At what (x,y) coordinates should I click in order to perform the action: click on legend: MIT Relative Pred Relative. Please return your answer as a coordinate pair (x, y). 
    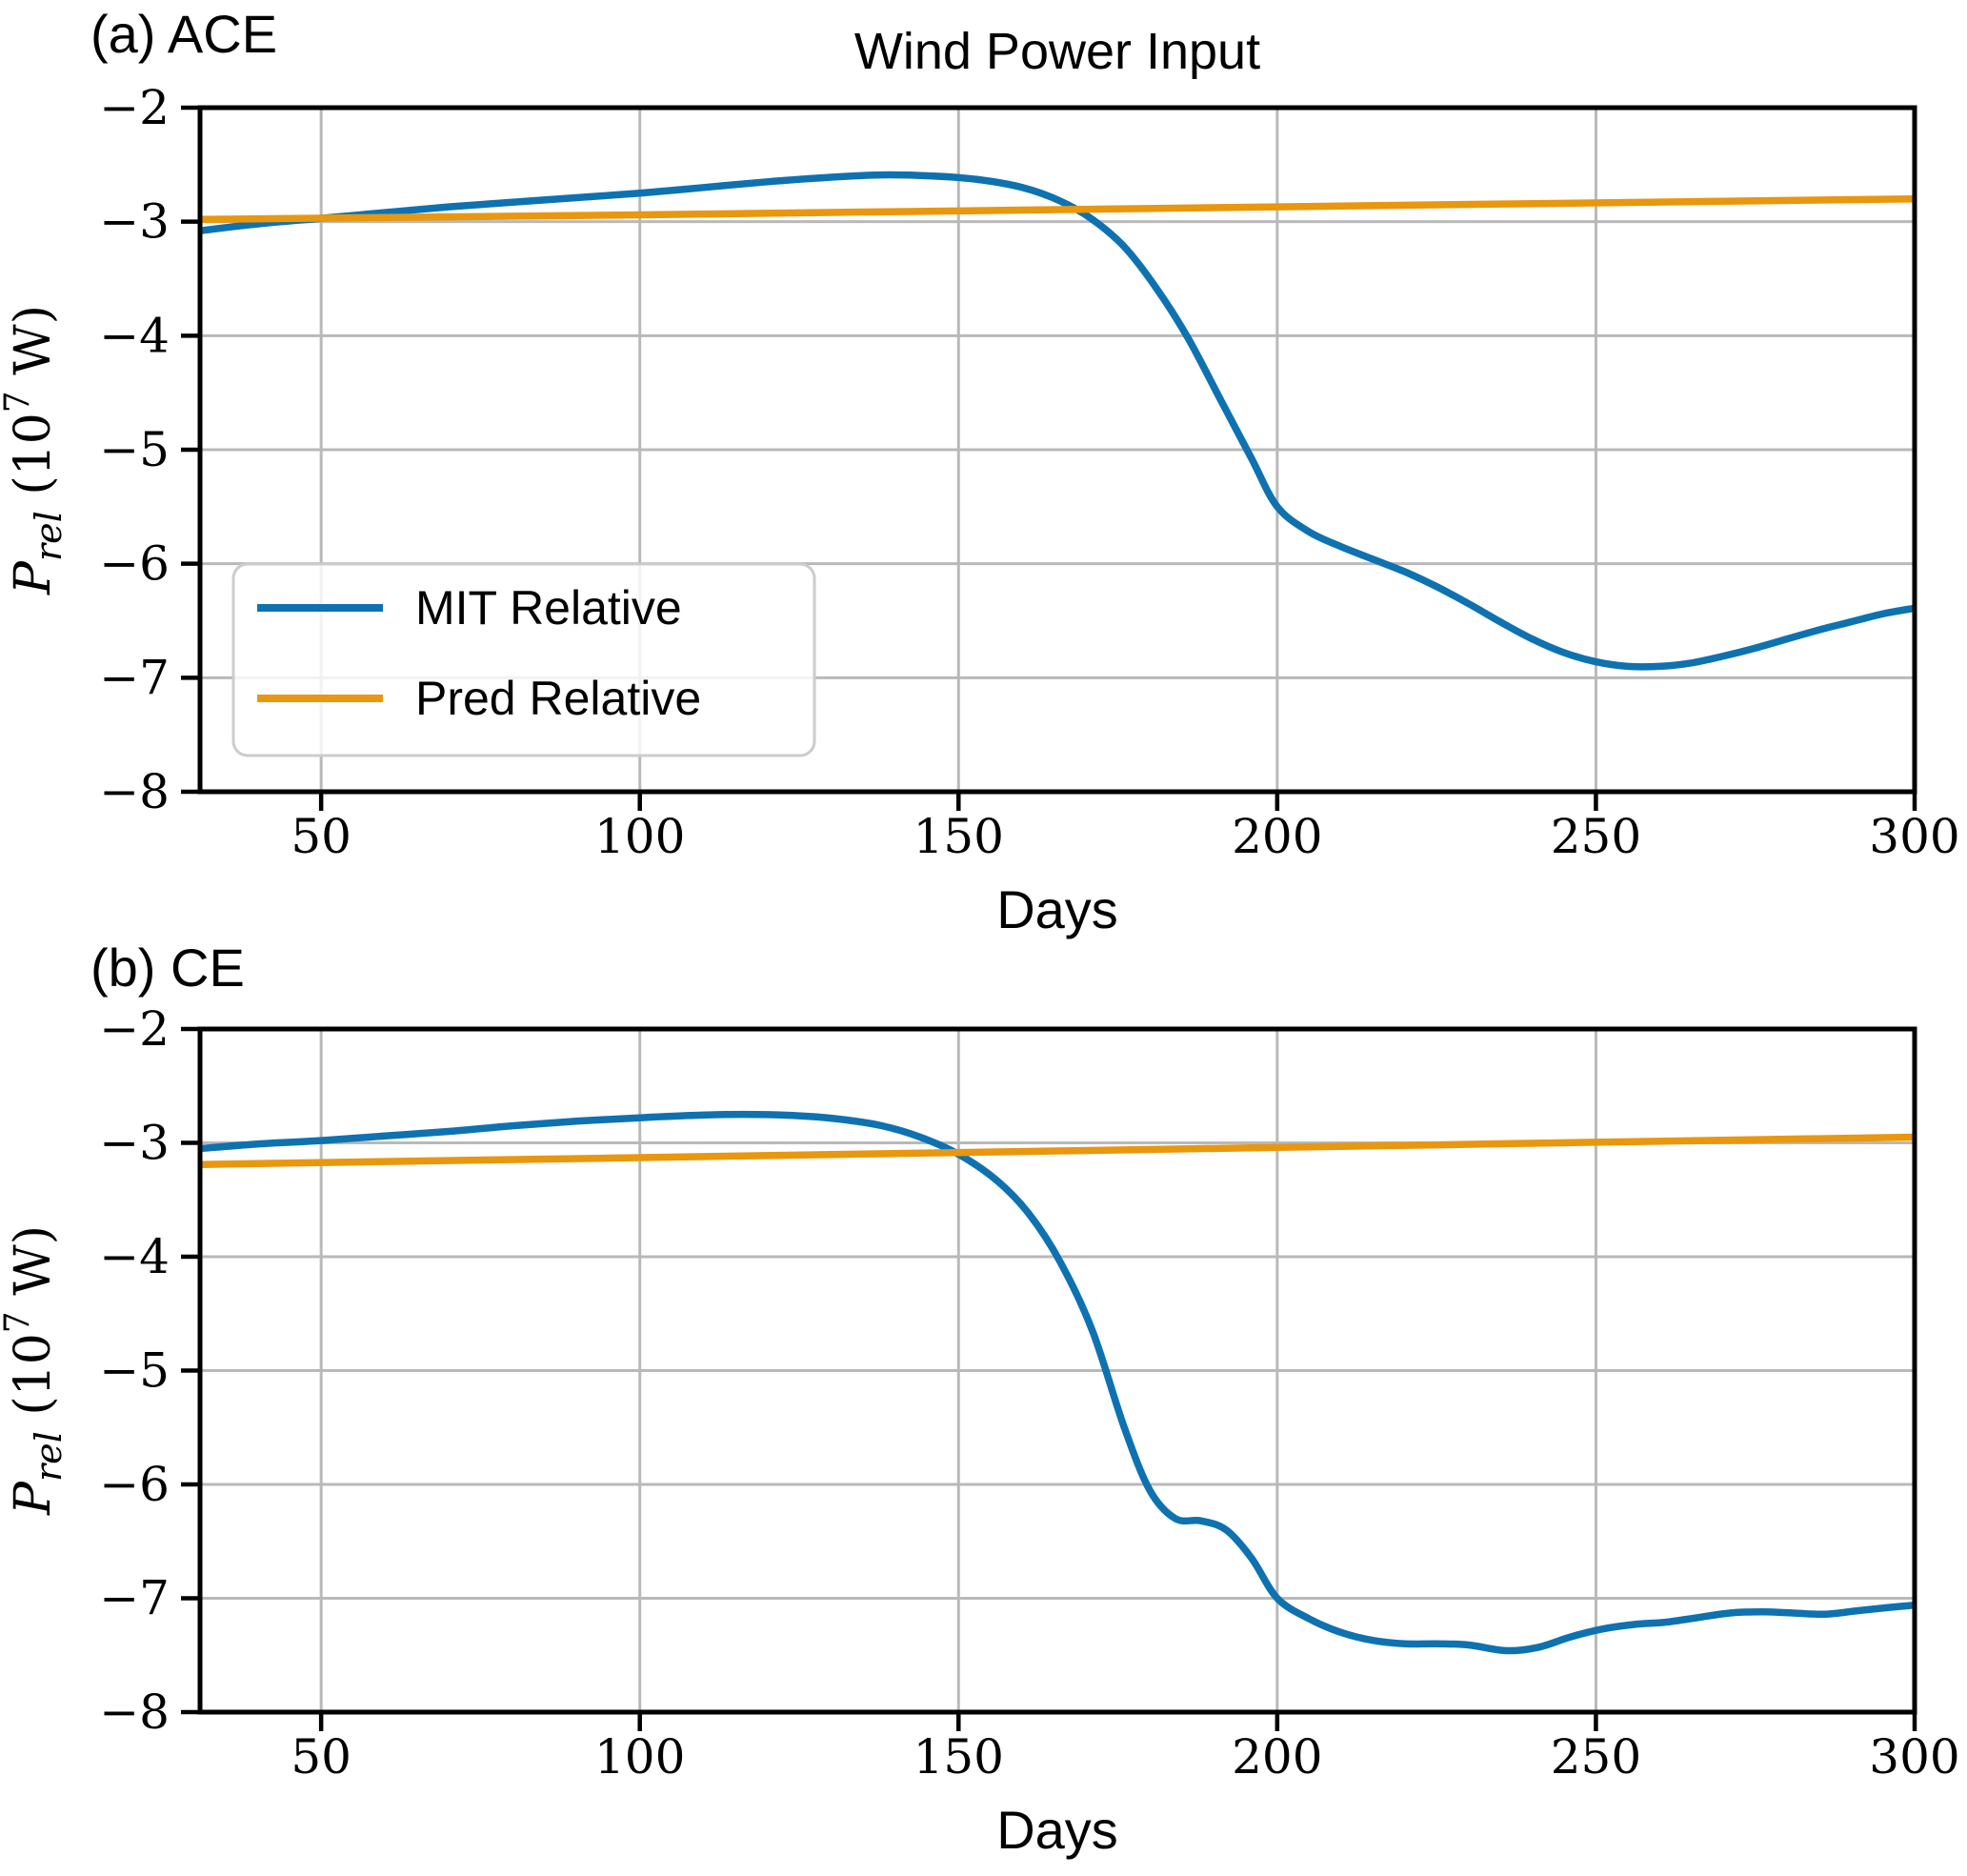
    Looking at the image, I should click on (523, 660).